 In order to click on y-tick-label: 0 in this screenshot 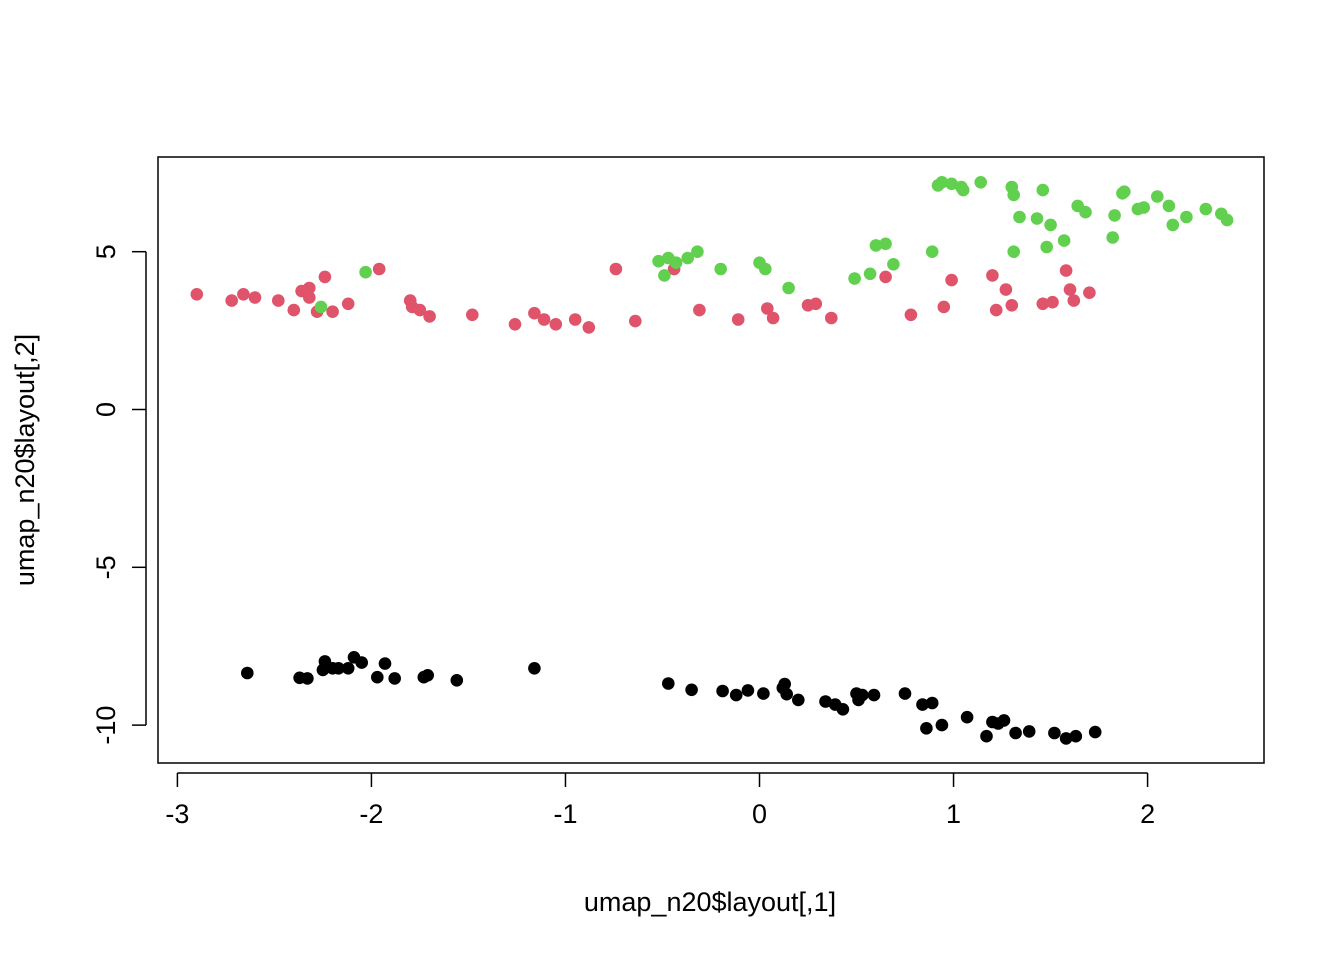, I will do `click(106, 409)`.